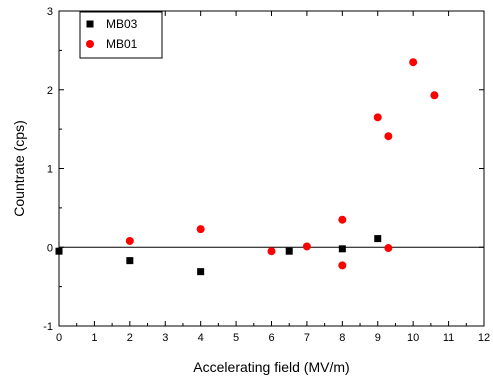 This screenshot has width=493, height=380. Describe the element at coordinates (50, 170) in the screenshot. I see `y-tick-label: 1` at that location.